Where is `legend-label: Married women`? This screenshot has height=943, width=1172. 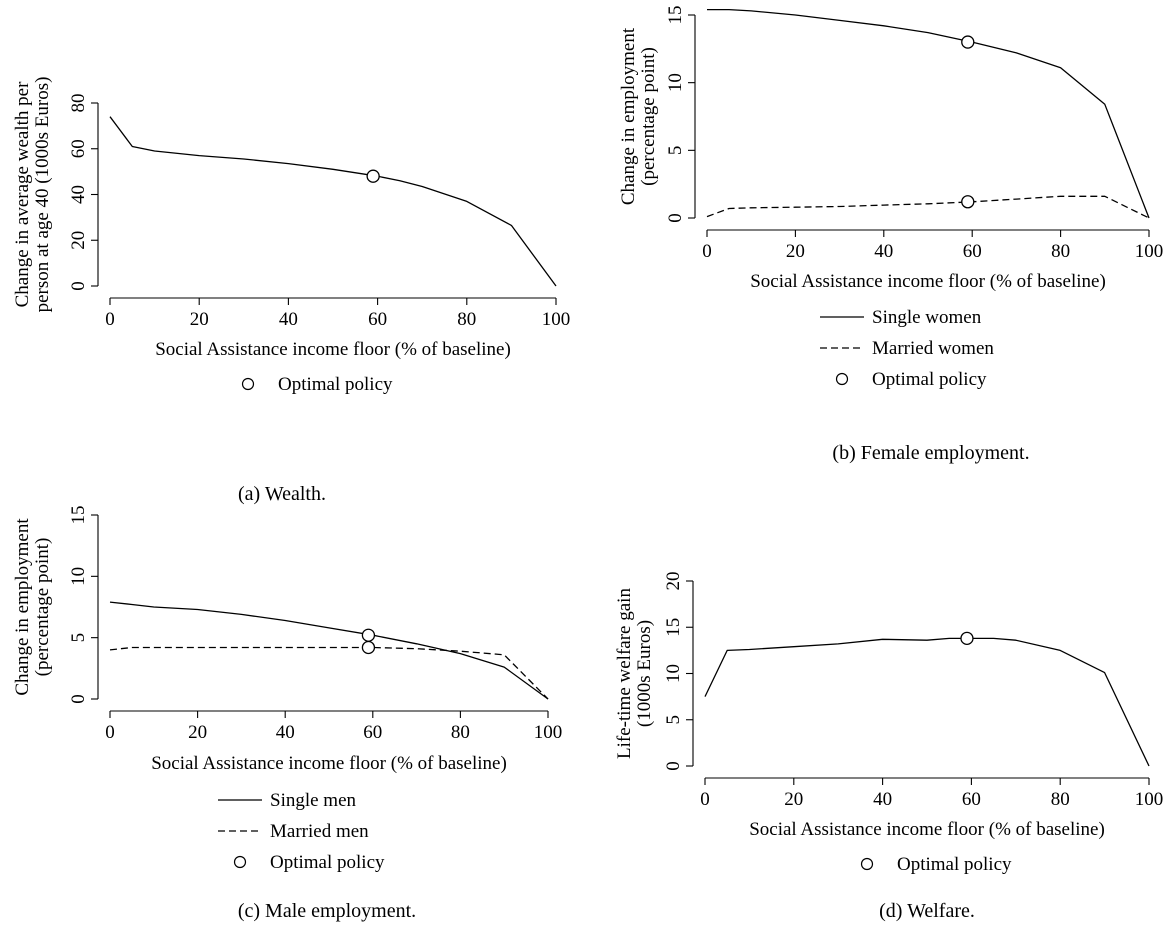
legend-label: Married women is located at coordinates (933, 348).